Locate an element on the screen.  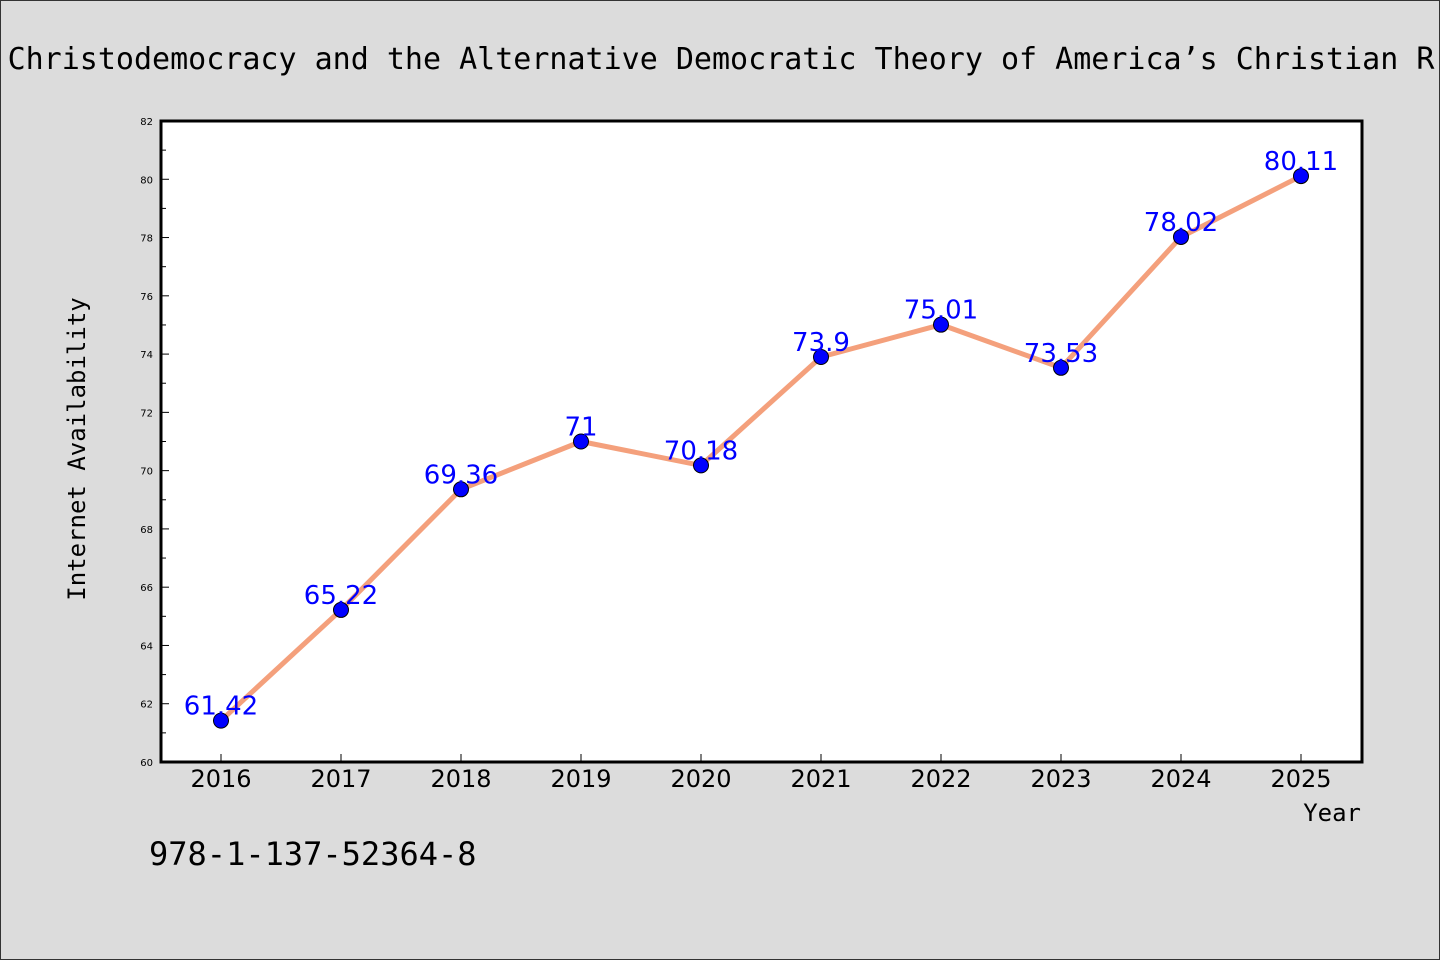
x-axis: 2016 2017 2018 2019 2020 2021 2022 2023 2024 2025 is located at coordinates (761, 773).